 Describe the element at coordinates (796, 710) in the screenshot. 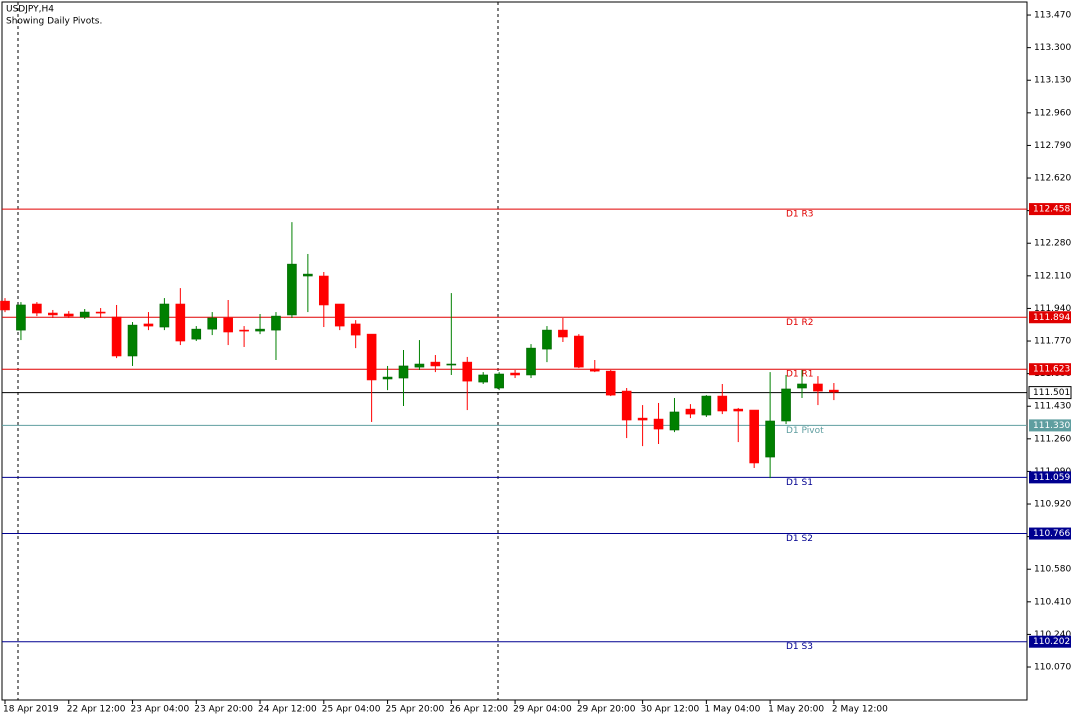

I see `x-tick-label: 1 May 20:00` at that location.